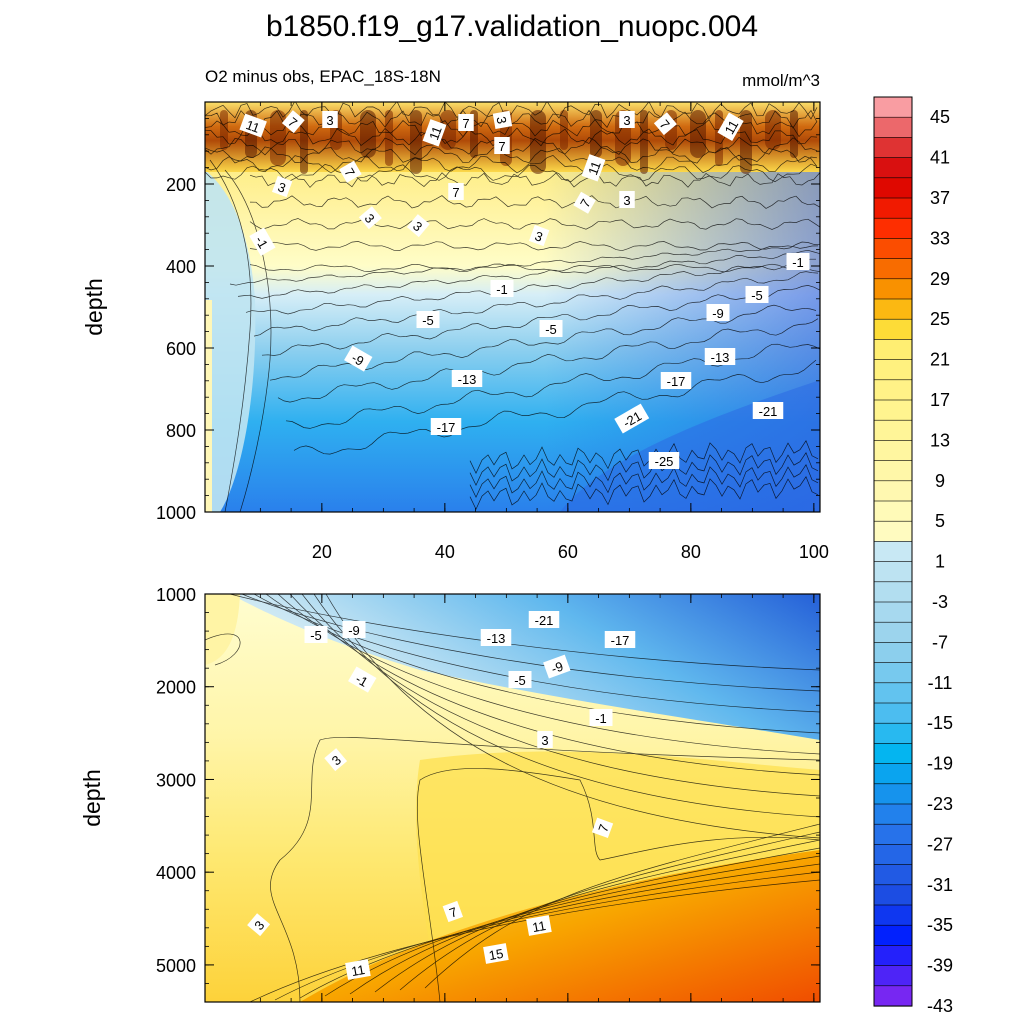  I want to click on top-x-tick-label: 80, so click(691, 552).